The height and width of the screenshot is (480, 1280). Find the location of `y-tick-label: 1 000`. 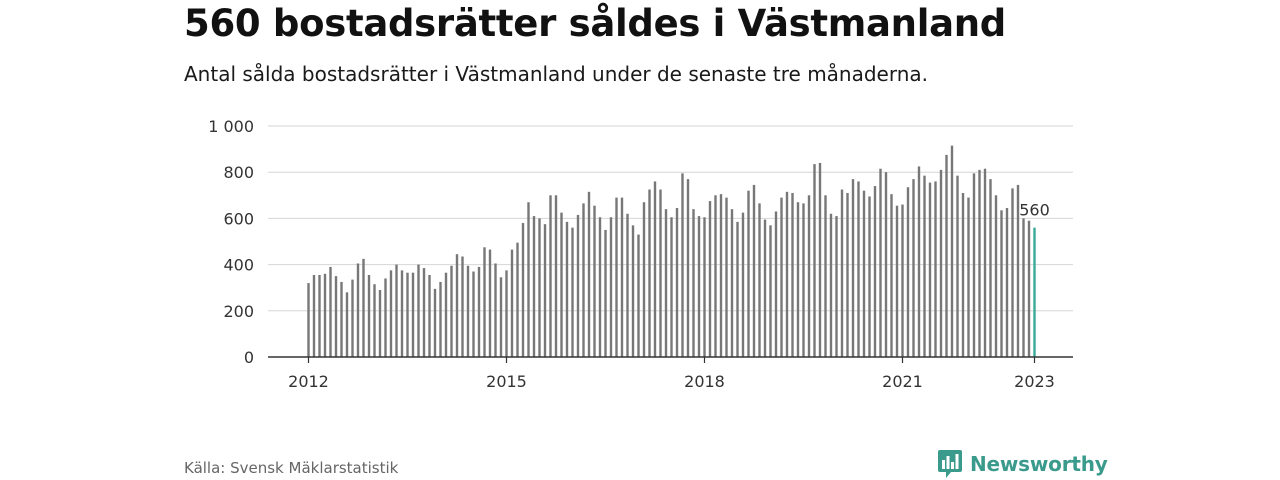

y-tick-label: 1 000 is located at coordinates (231, 126).